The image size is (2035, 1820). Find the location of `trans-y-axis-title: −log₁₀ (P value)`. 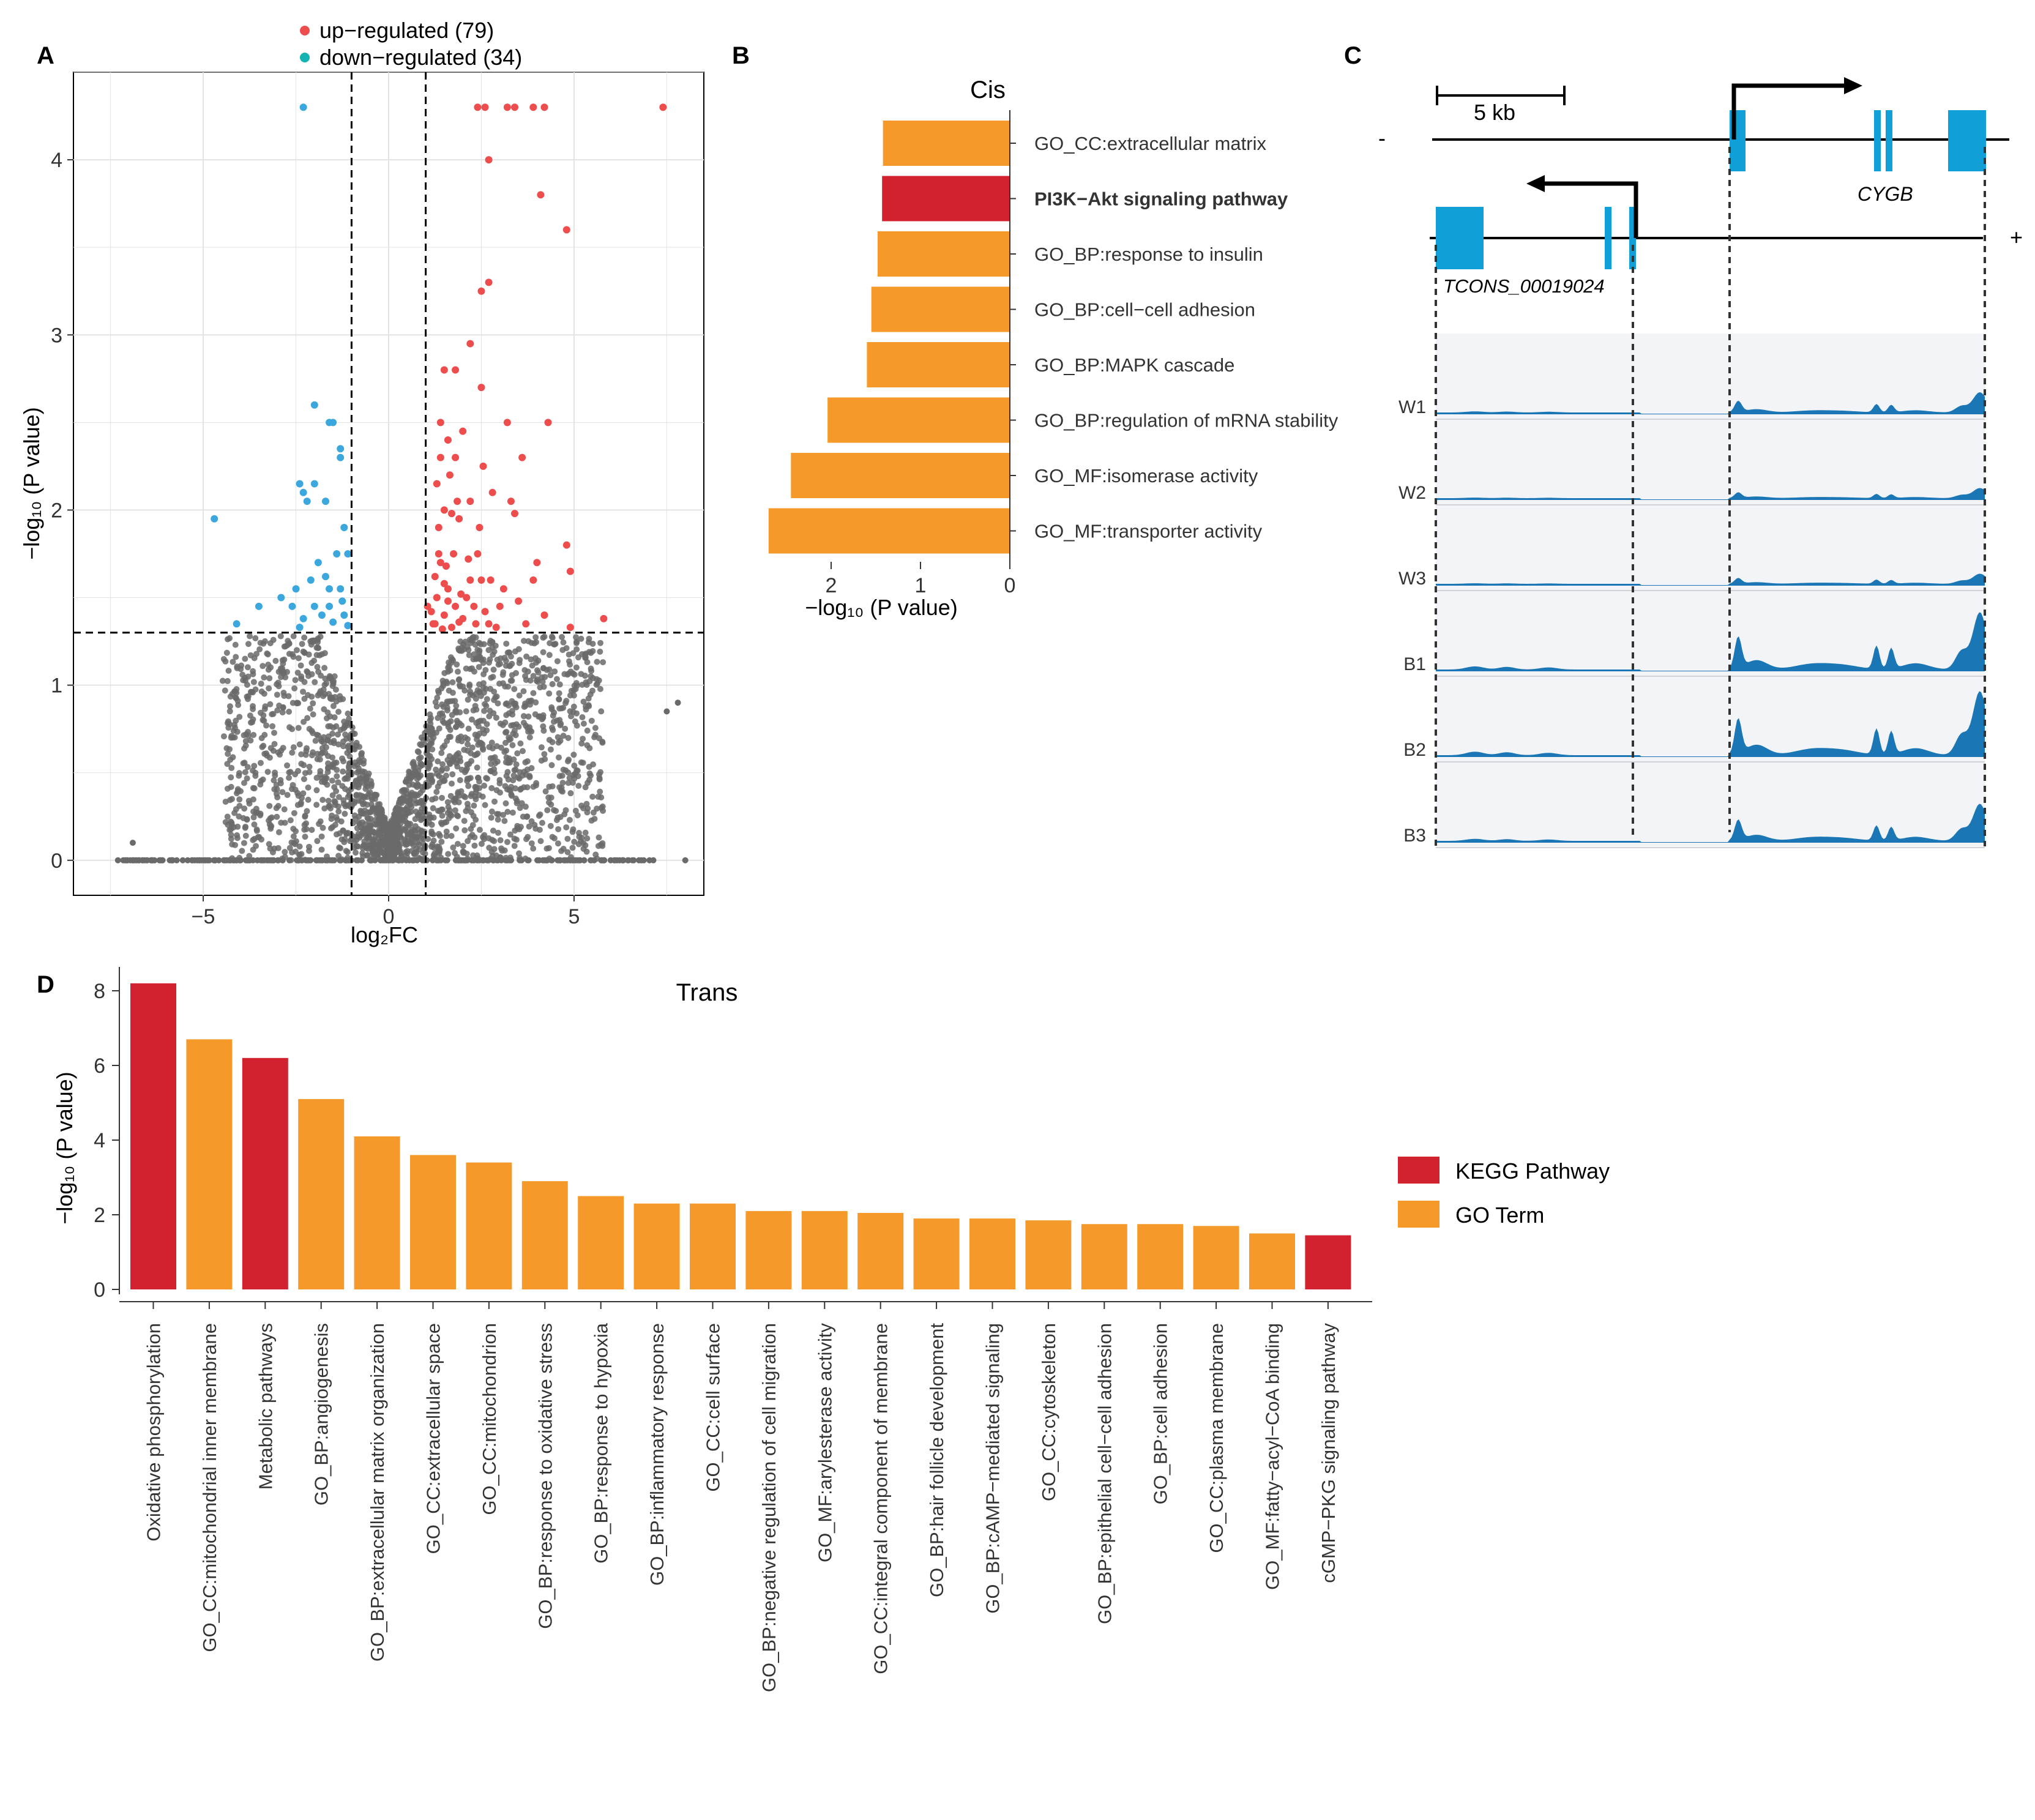

trans-y-axis-title: −log₁₀ (P value) is located at coordinates (64, 1148).